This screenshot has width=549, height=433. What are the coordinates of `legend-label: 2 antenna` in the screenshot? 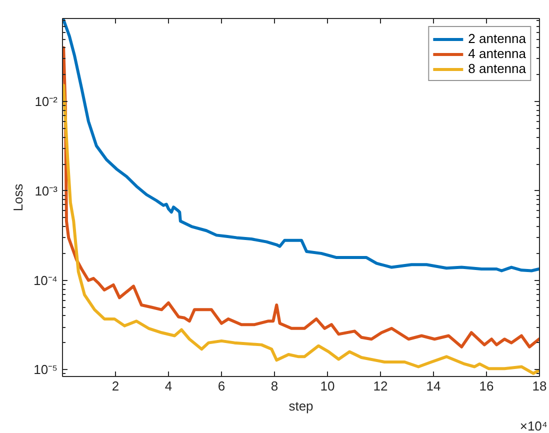 It's located at (497, 38).